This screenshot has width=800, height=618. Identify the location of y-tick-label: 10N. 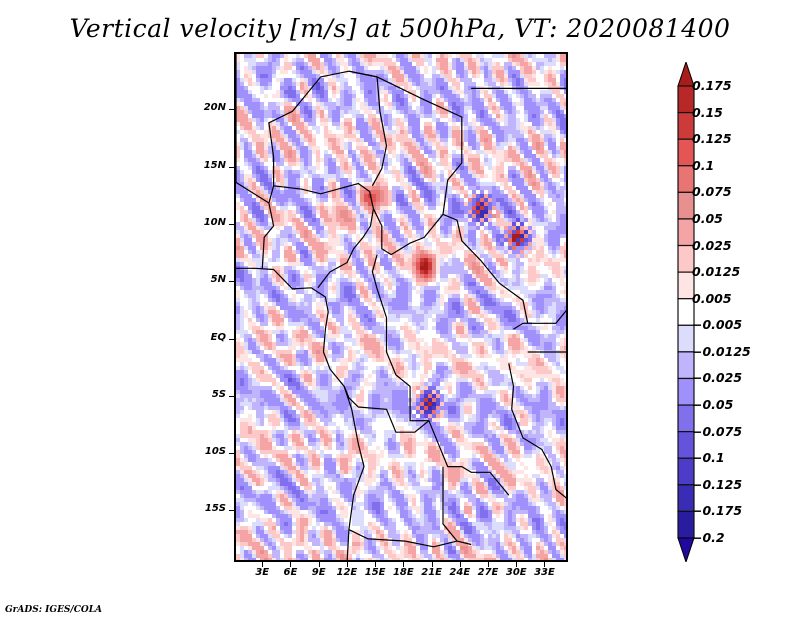
(214, 222).